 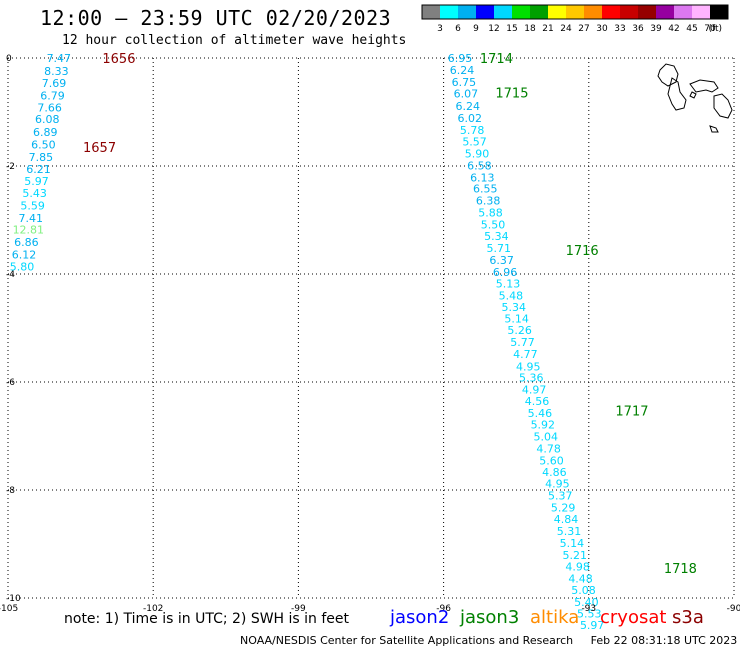 I want to click on swh-point-label: 6.07, so click(x=466, y=94).